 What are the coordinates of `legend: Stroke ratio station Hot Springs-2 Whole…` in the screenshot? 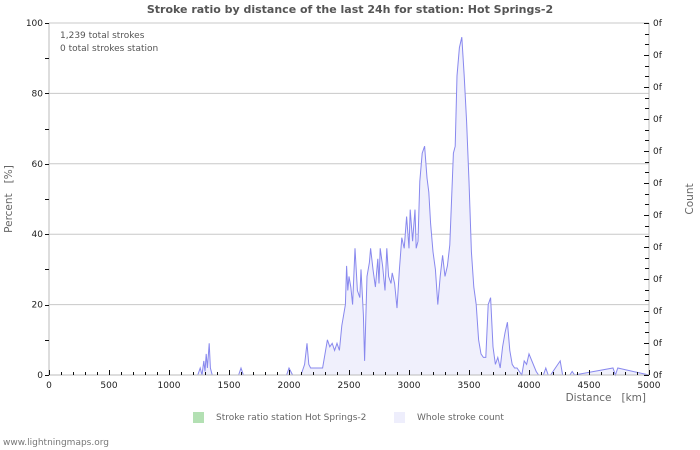 It's located at (350, 419).